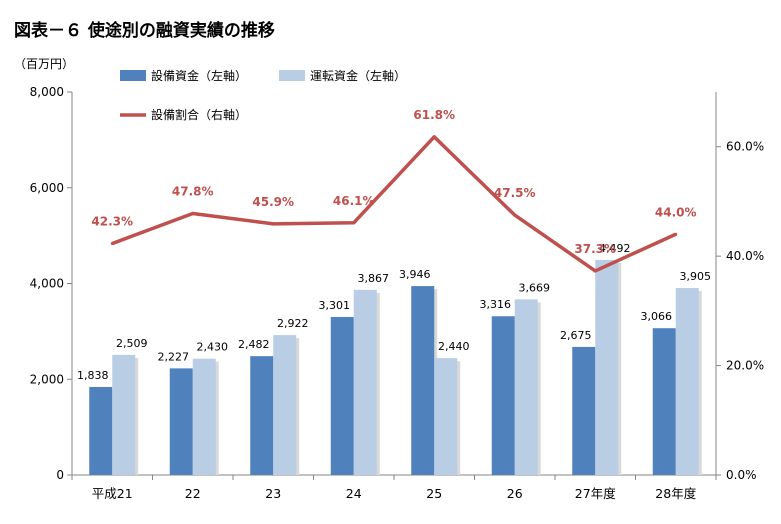 The width and height of the screenshot is (781, 524). I want to click on y-right-tick-label: 20.0%, so click(745, 366).